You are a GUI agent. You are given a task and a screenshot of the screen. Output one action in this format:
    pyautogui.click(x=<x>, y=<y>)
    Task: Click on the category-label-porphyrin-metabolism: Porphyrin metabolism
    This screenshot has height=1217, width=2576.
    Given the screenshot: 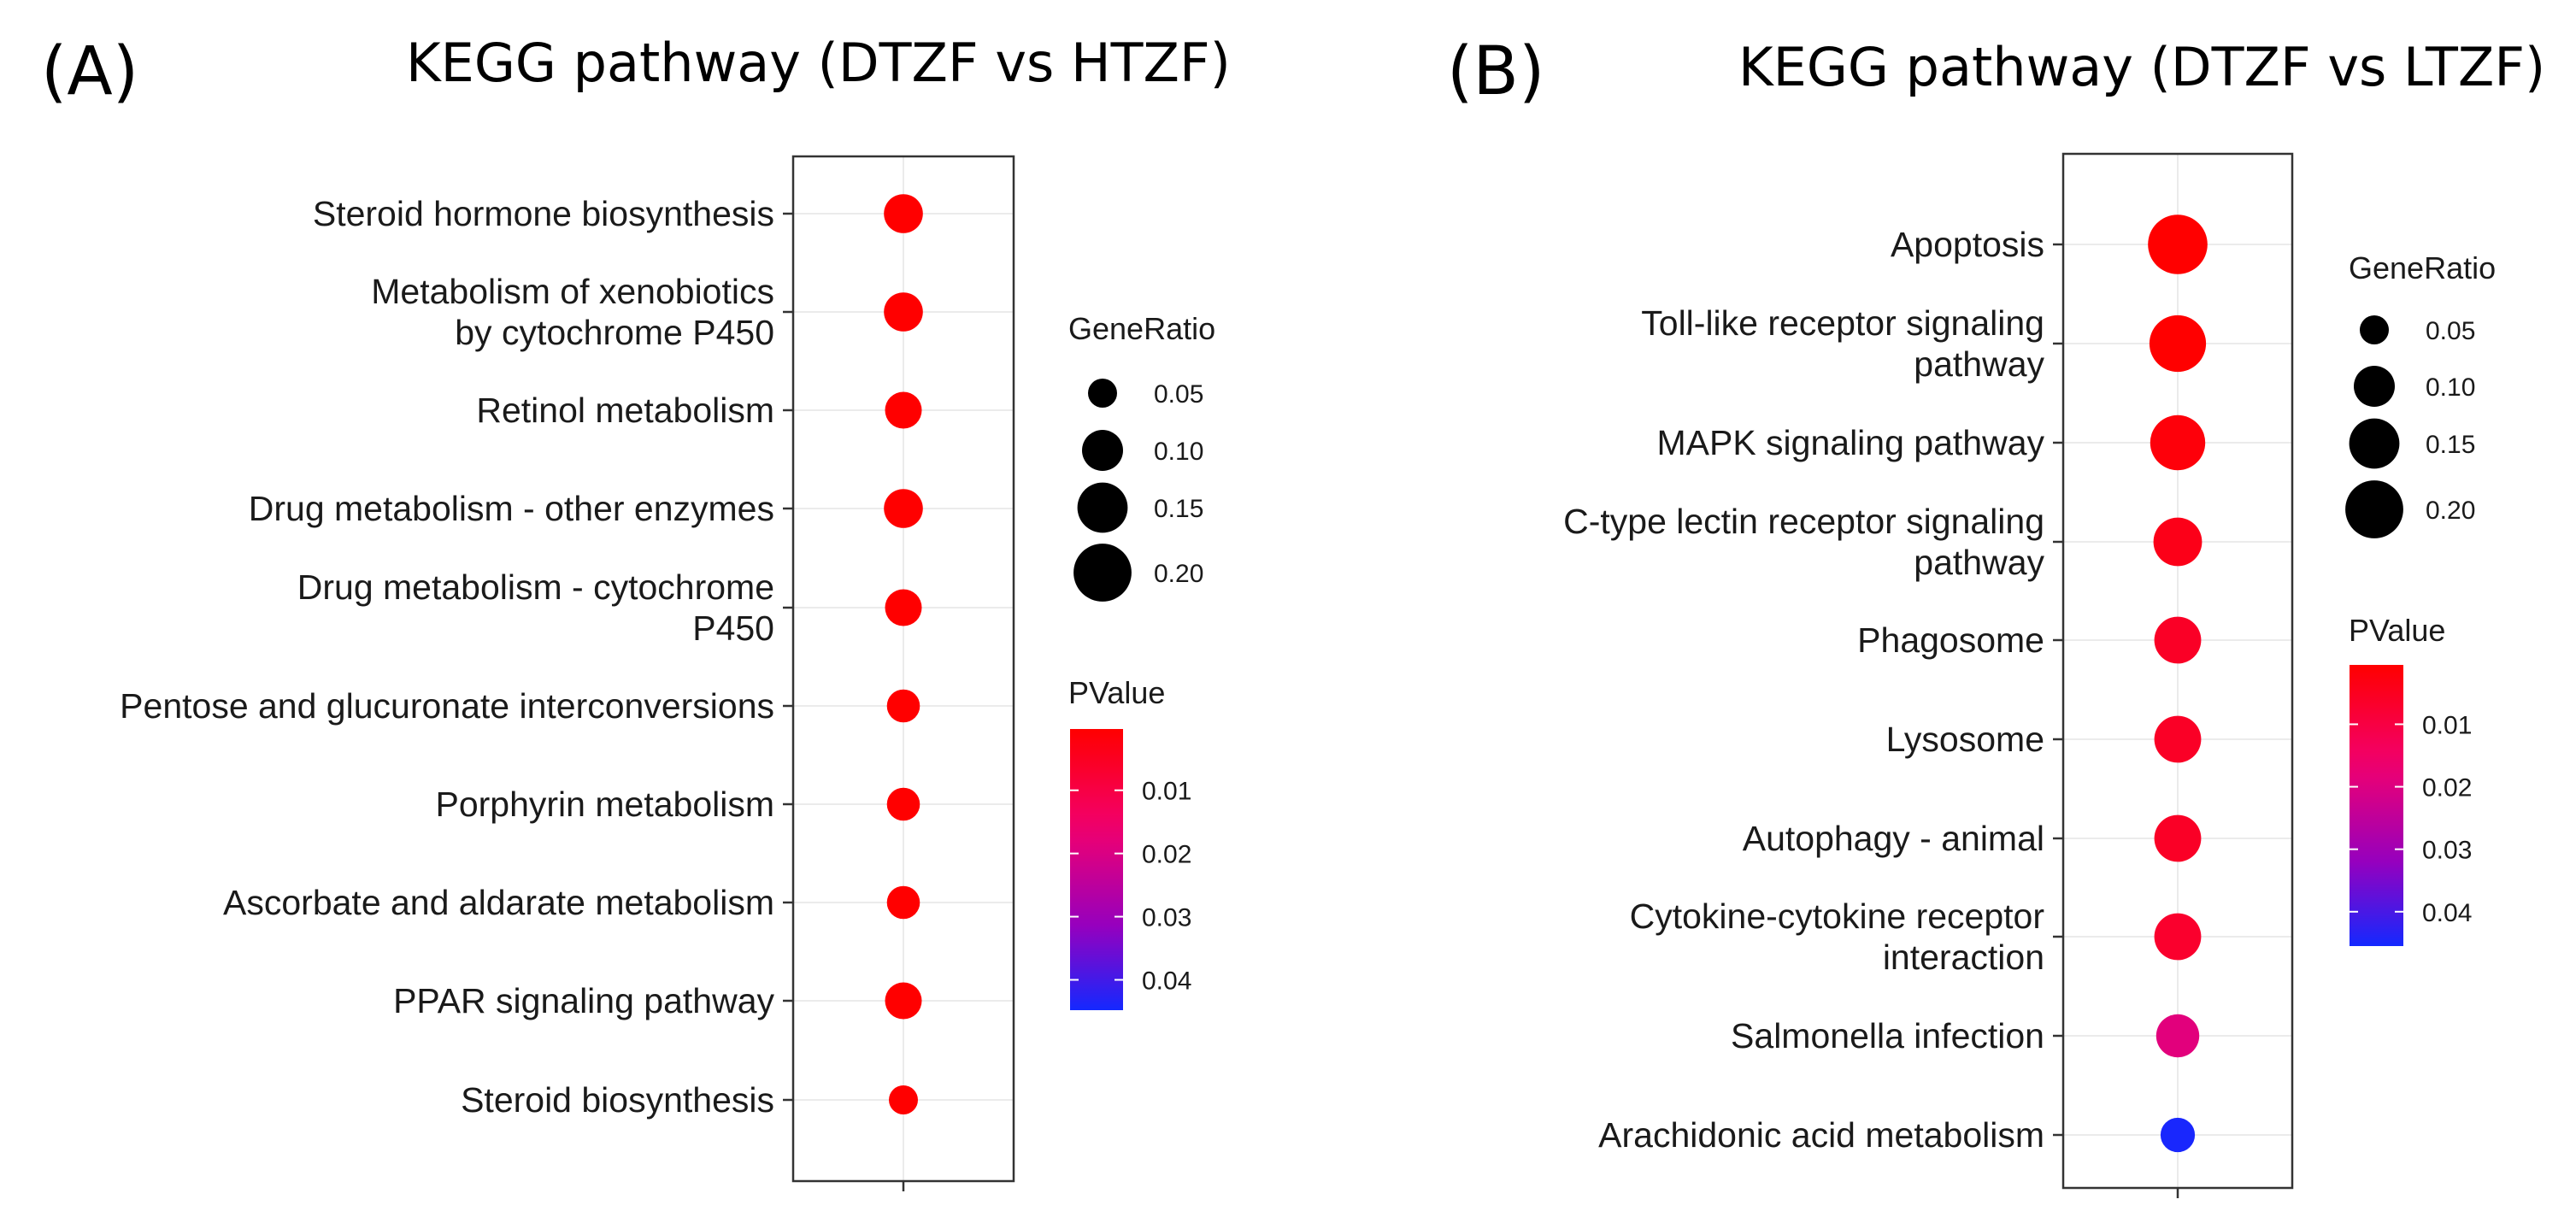 What is the action you would take?
    pyautogui.click(x=605, y=805)
    